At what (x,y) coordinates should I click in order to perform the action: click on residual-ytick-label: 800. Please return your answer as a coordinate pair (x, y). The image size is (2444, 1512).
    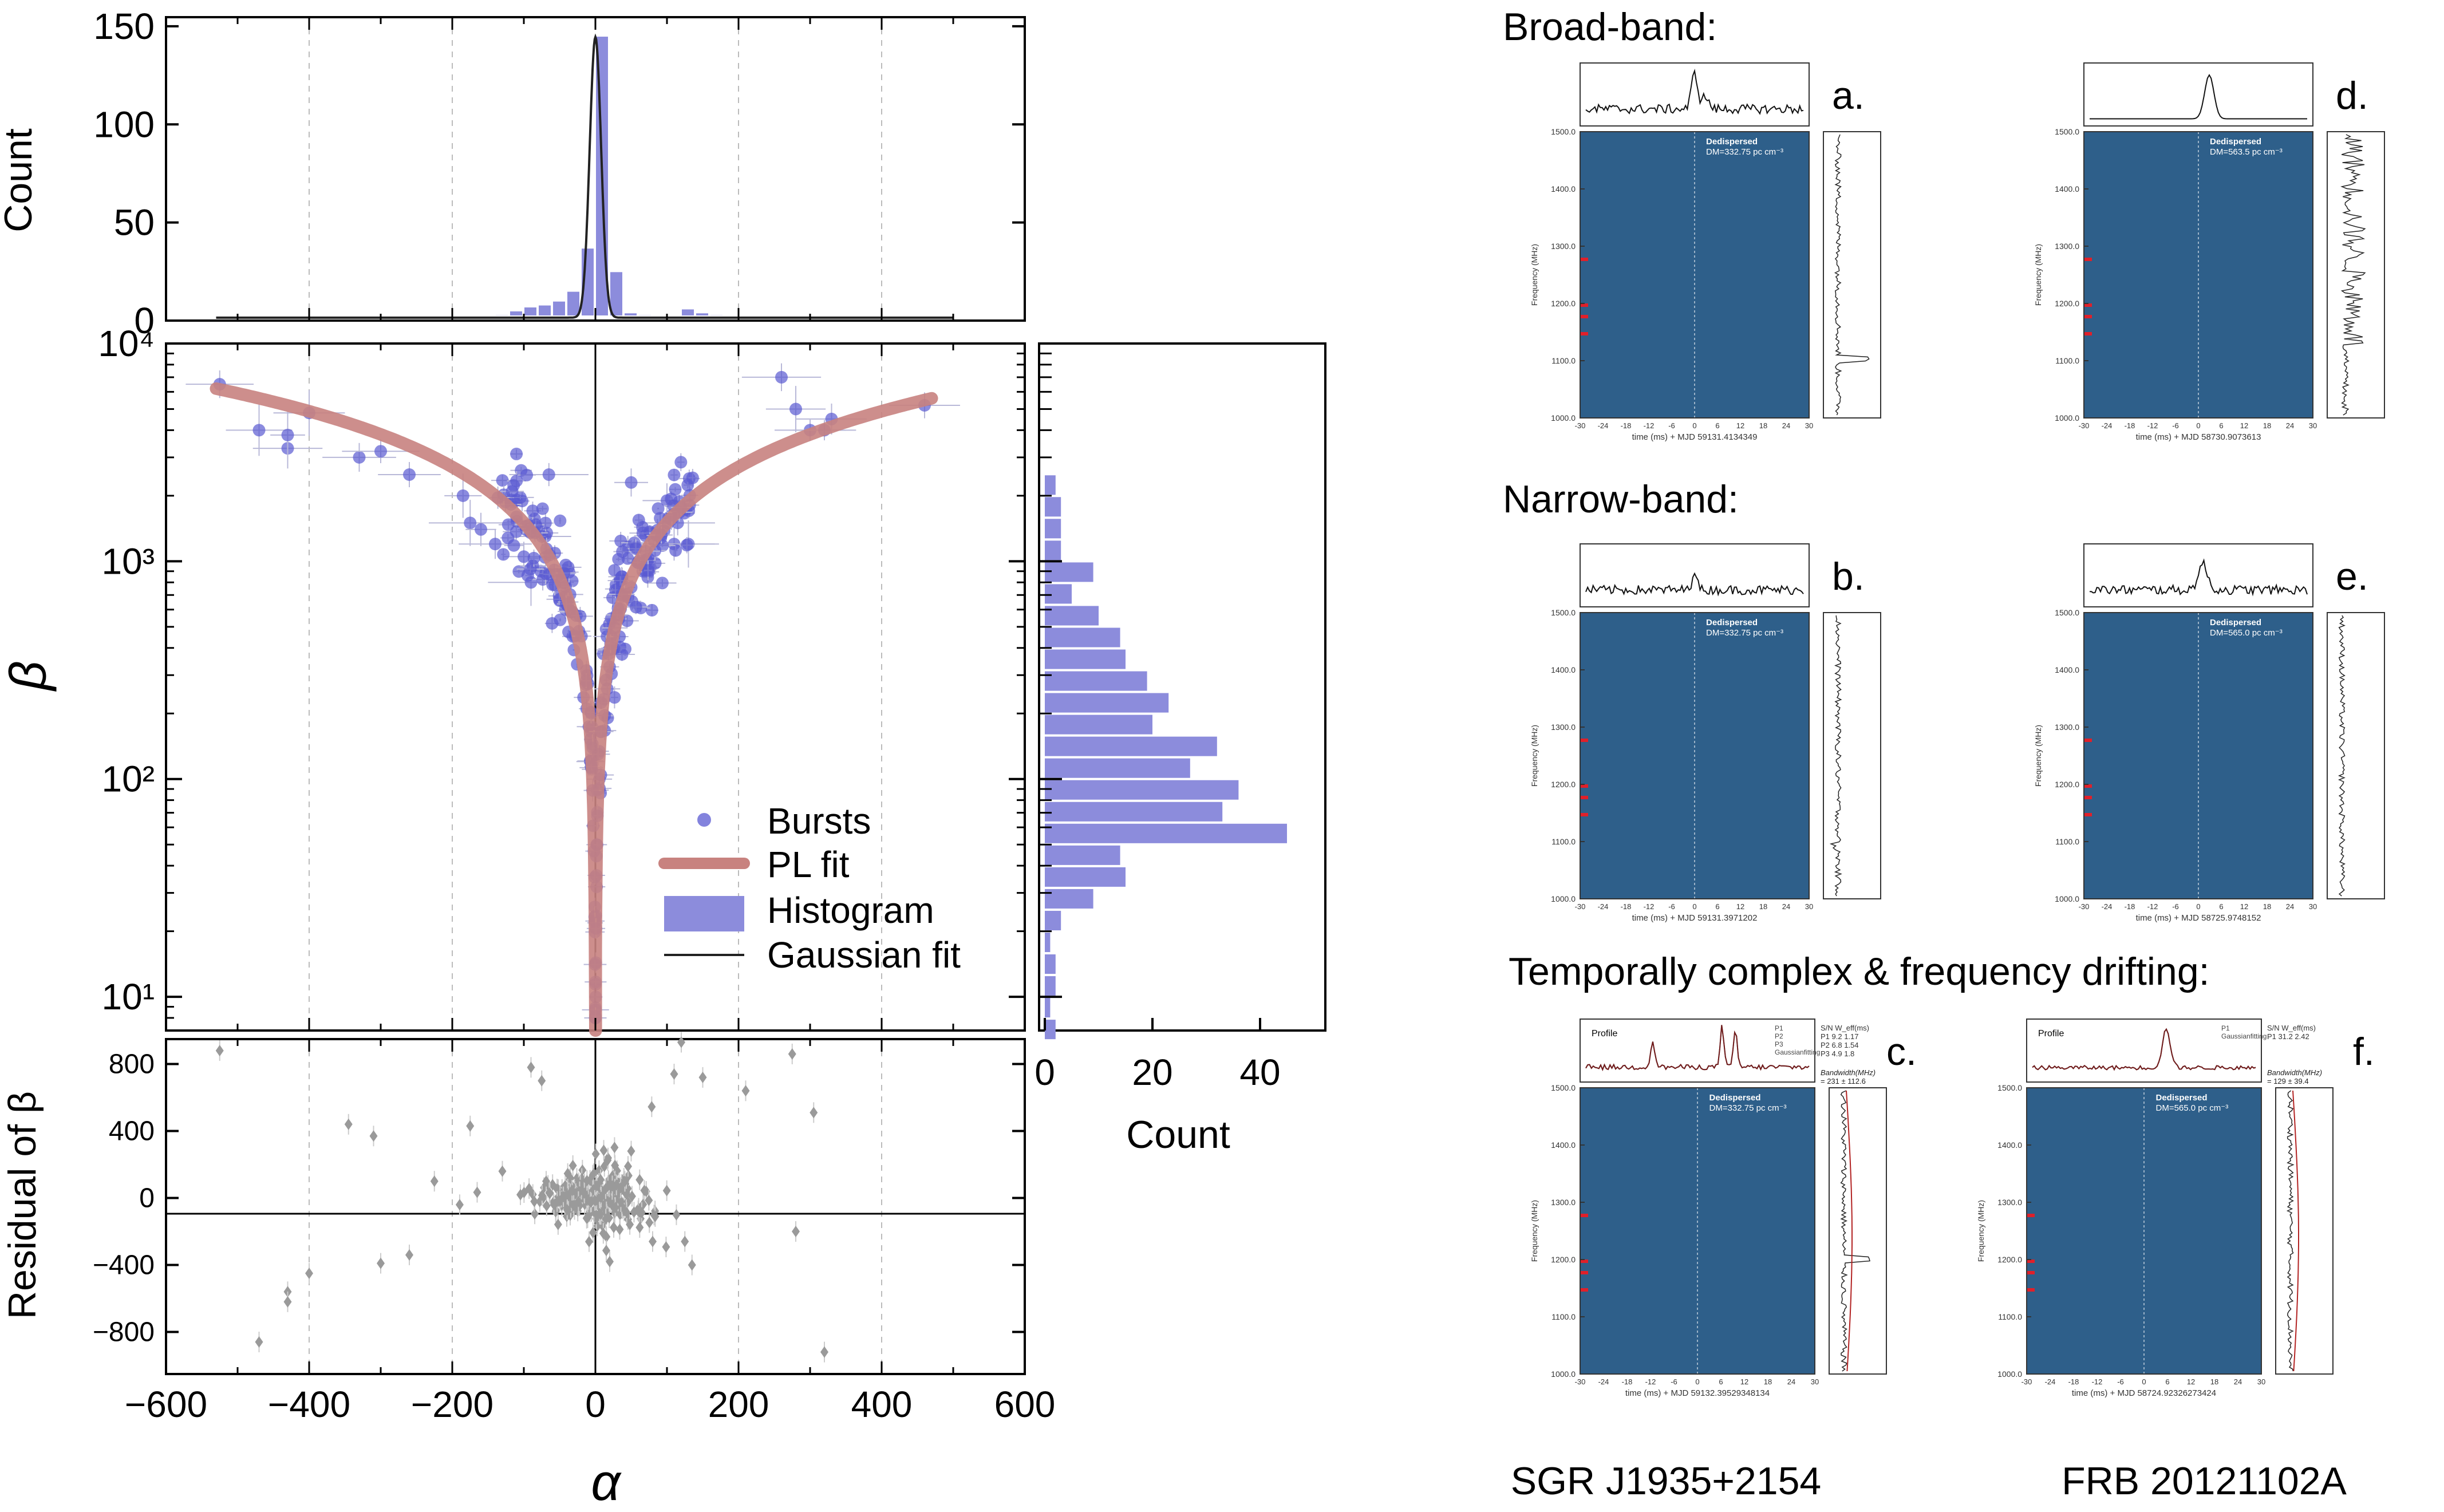
    Looking at the image, I should click on (132, 1064).